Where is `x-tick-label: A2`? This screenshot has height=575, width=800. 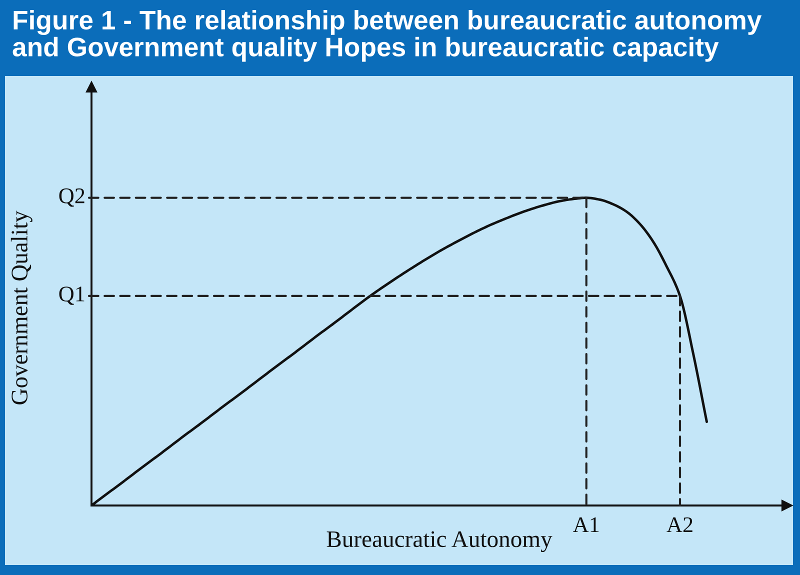 x-tick-label: A2 is located at coordinates (679, 524).